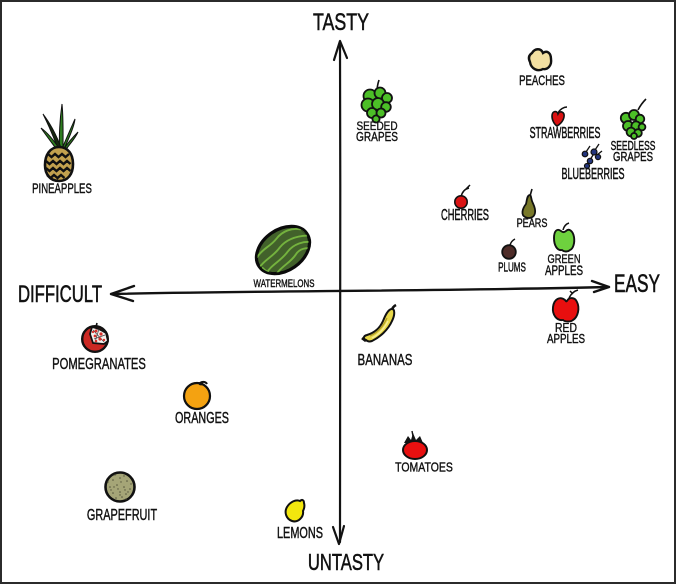 The image size is (676, 584). Describe the element at coordinates (341, 21) in the screenshot. I see `svg-text: TASTY` at that location.